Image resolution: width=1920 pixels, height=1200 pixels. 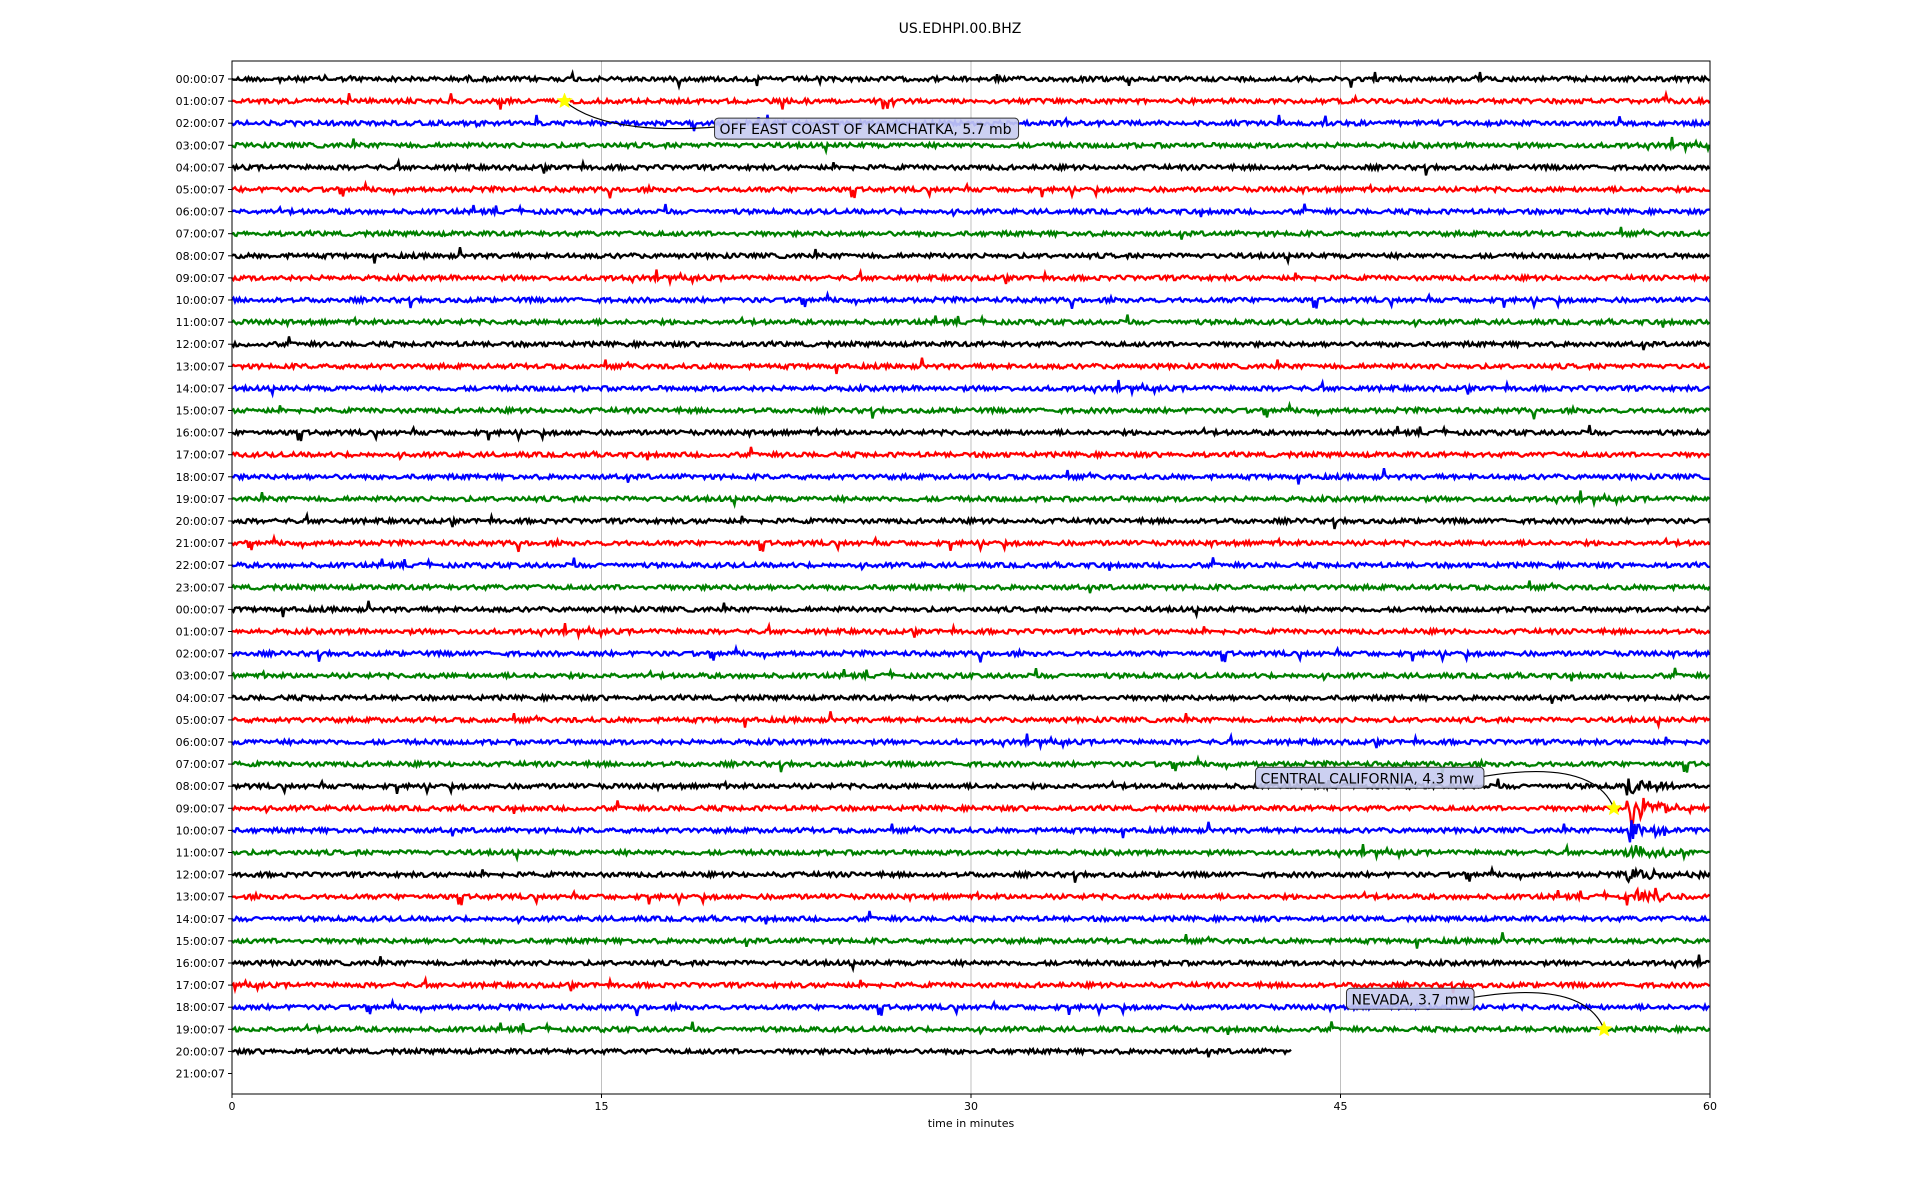 I want to click on event-label: CENTRAL CALIFORNIA, 4.3 mw, so click(x=1368, y=779).